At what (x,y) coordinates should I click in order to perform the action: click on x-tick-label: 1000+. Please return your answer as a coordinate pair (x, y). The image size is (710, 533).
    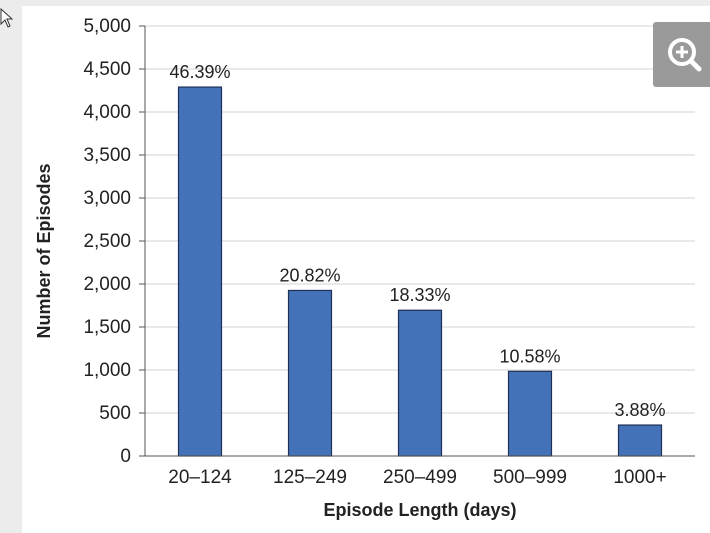
    Looking at the image, I should click on (639, 477).